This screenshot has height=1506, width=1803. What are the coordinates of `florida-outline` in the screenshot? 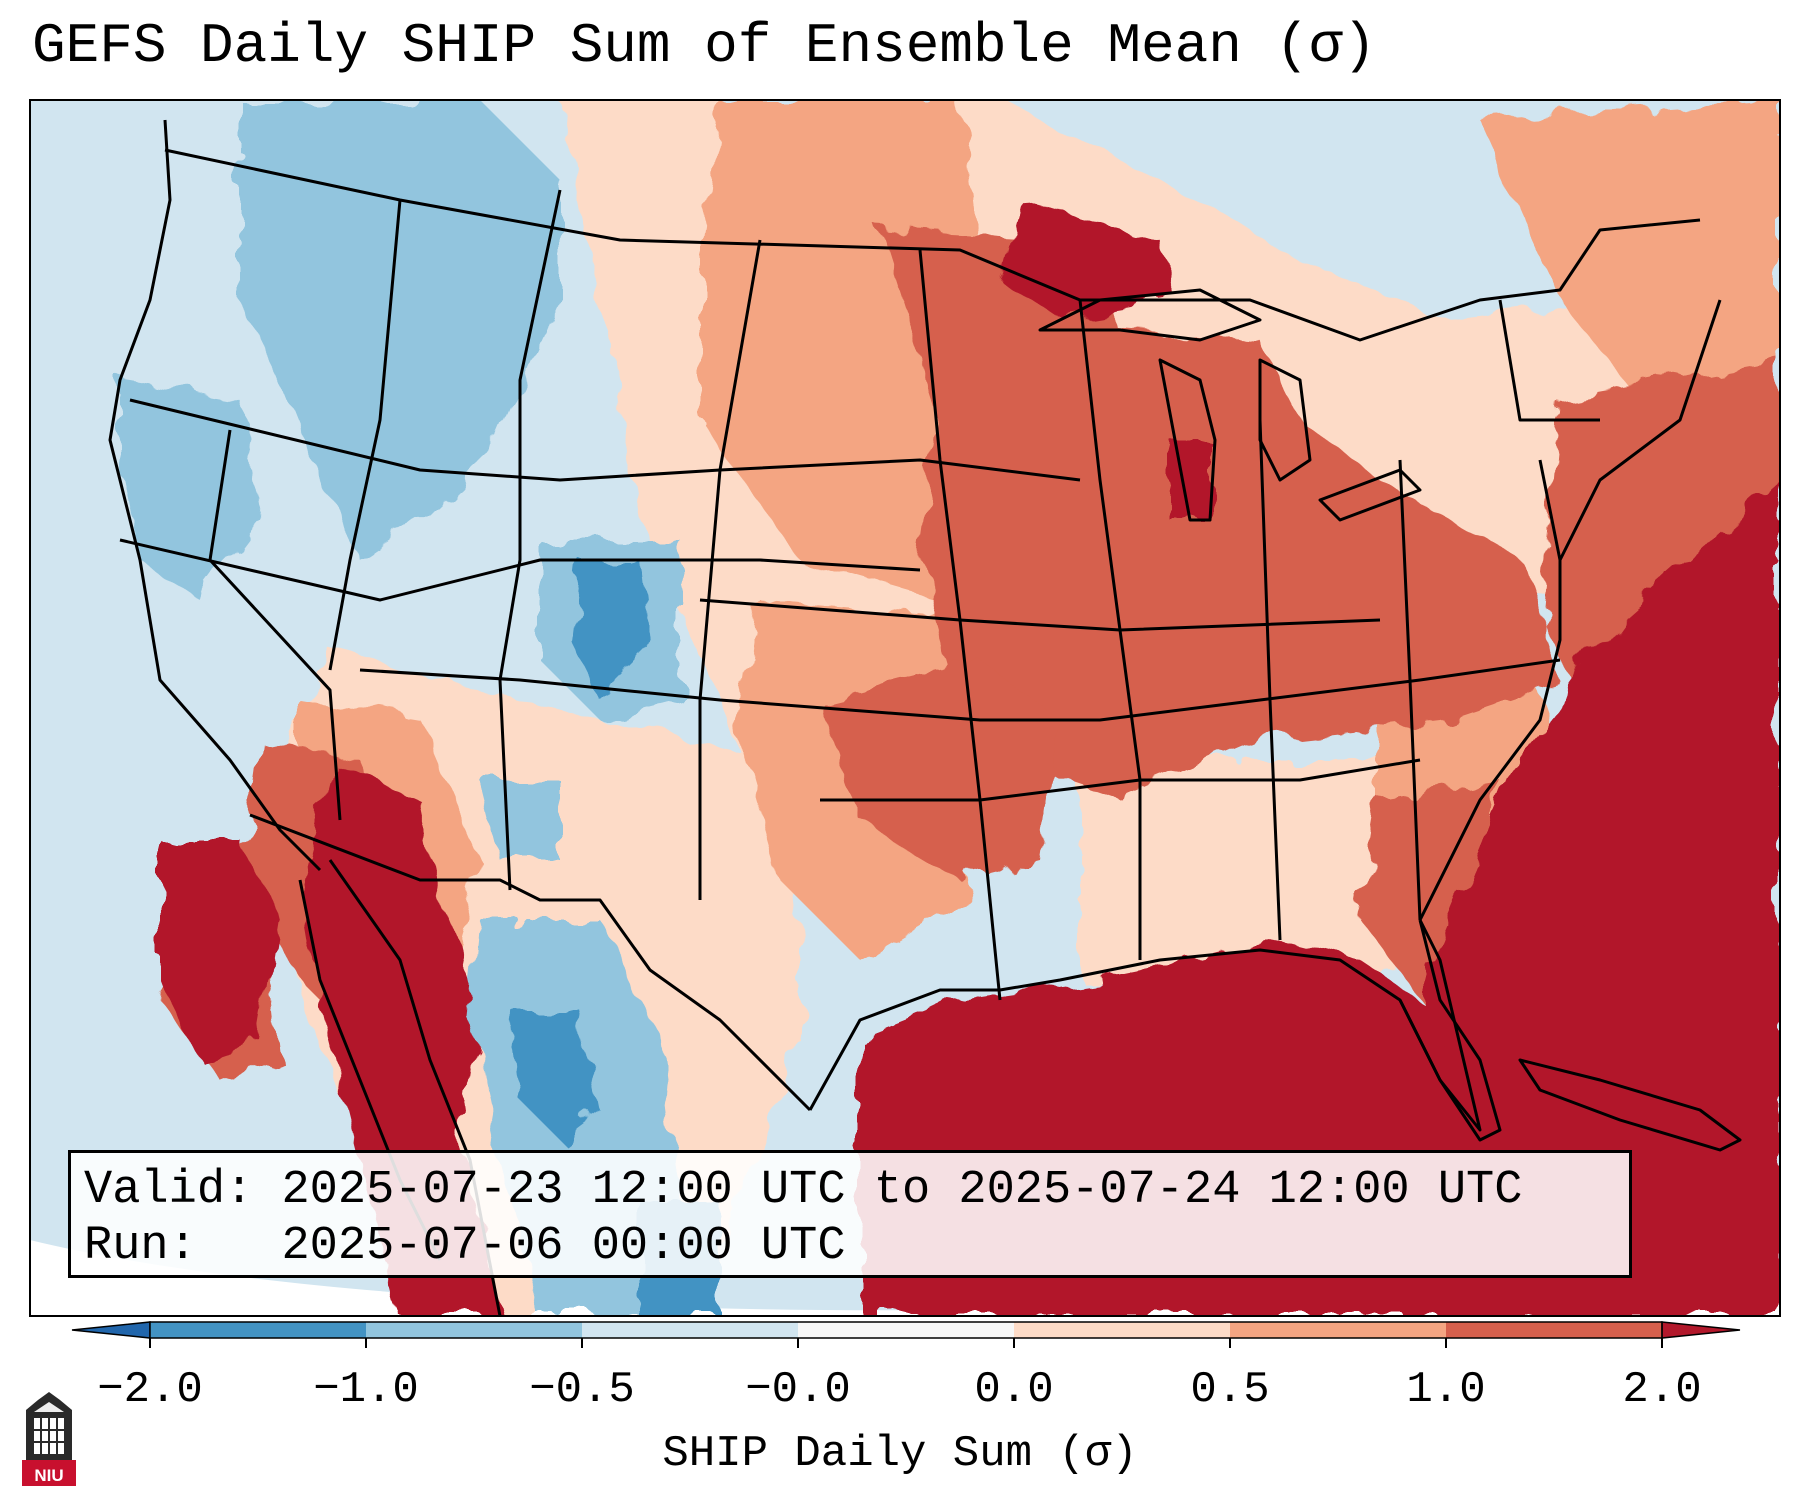 It's located at (1450, 1030).